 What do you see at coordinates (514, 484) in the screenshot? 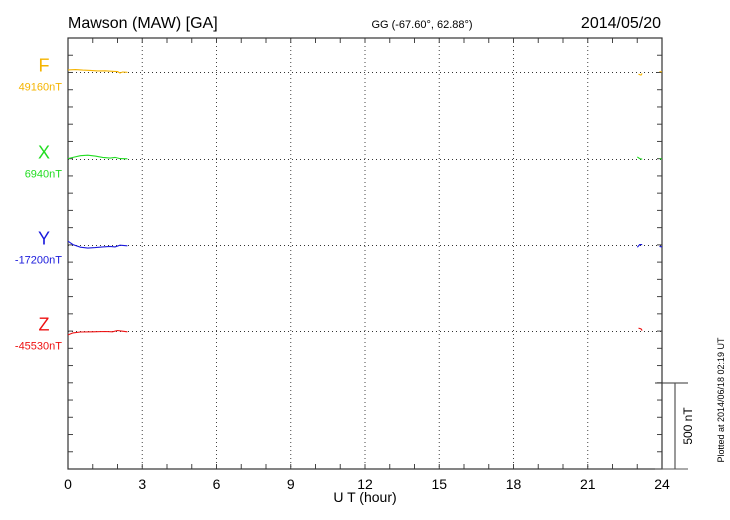
I see `x-tick-label: 18` at bounding box center [514, 484].